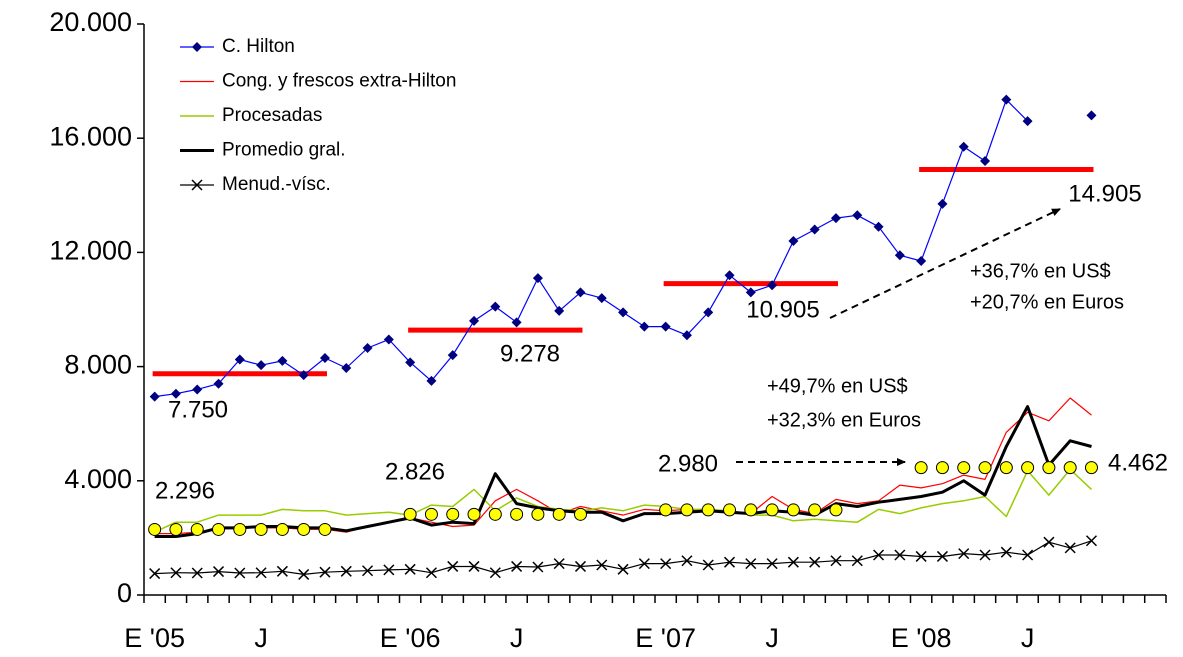 This screenshot has height=657, width=1183. Describe the element at coordinates (782, 309) in the screenshot. I see `average-label: 10.905` at that location.